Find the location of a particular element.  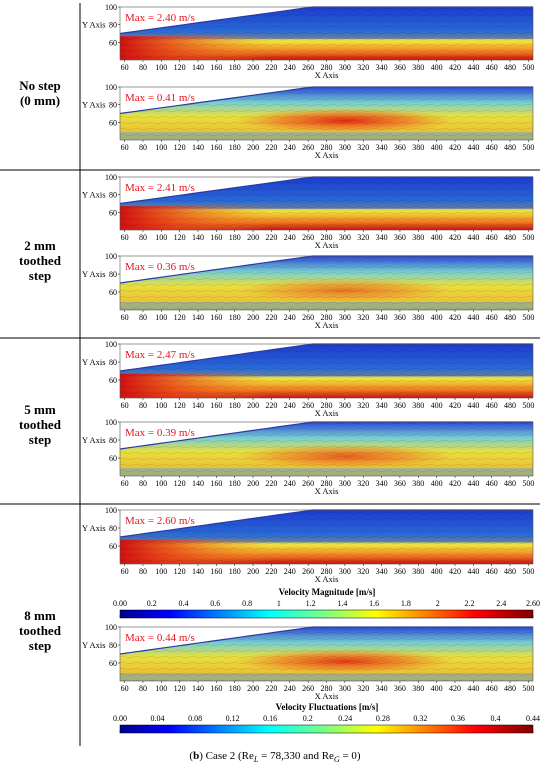

colorbar-tick-label: 2.60 is located at coordinates (533, 603).